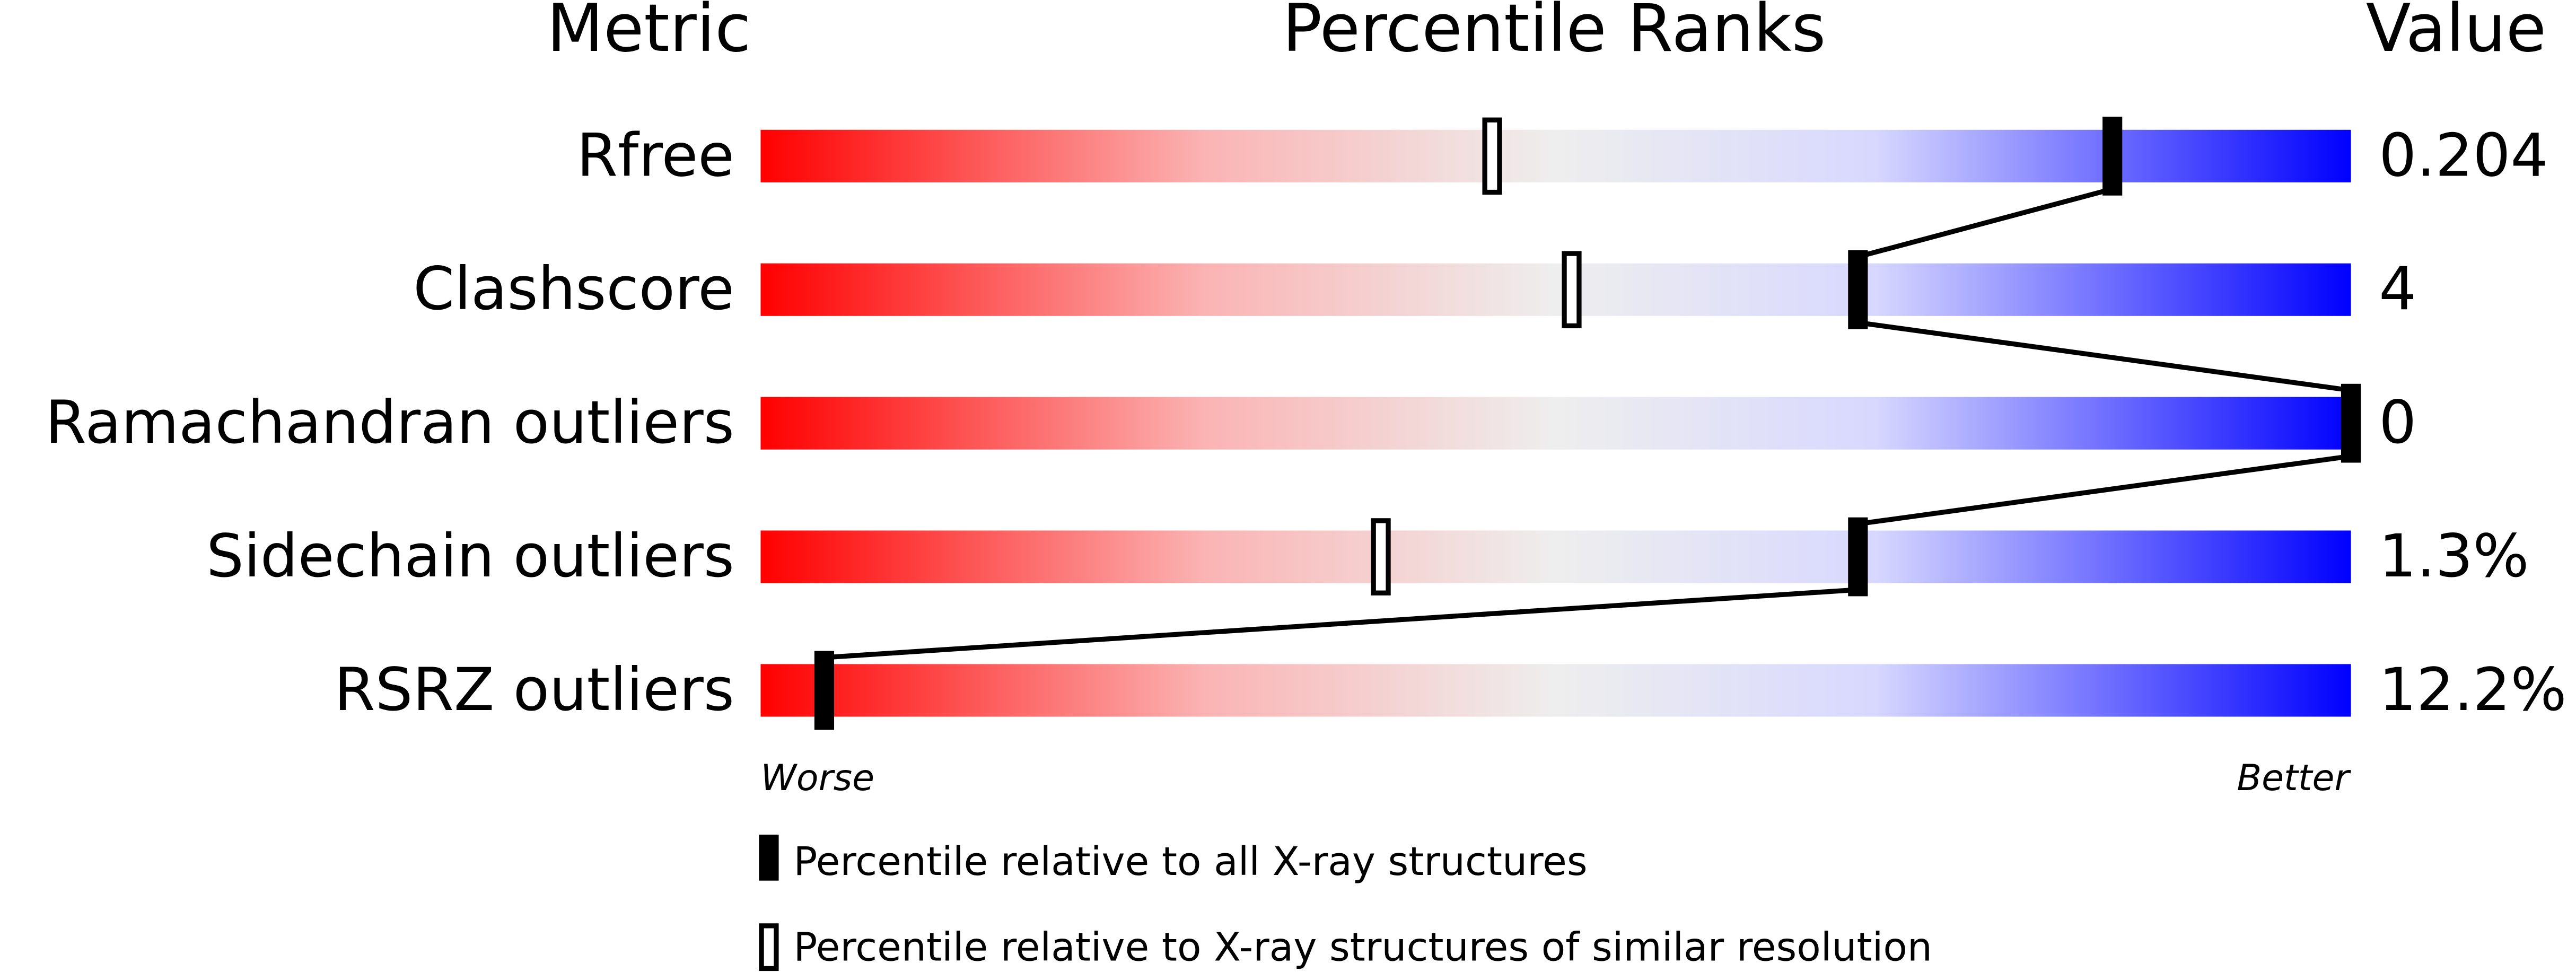  What do you see at coordinates (769, 857) in the screenshot?
I see `legend-all-swatch` at bounding box center [769, 857].